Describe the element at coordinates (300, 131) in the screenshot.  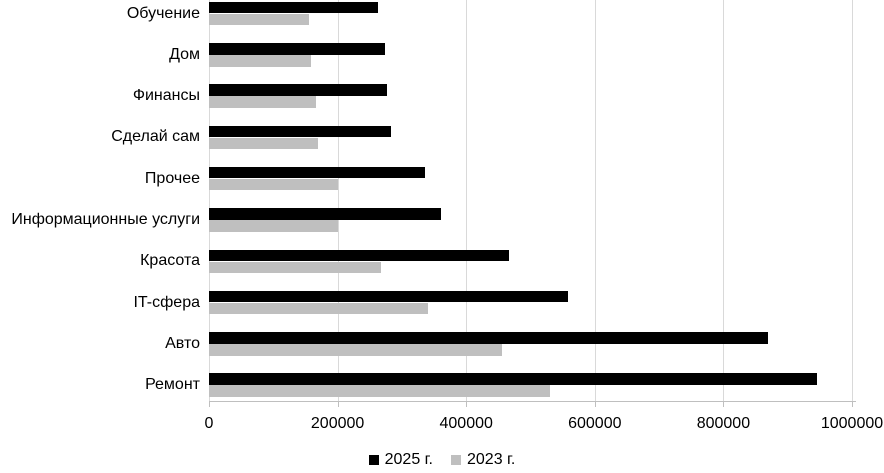
I see `bar-series0-cat3` at that location.